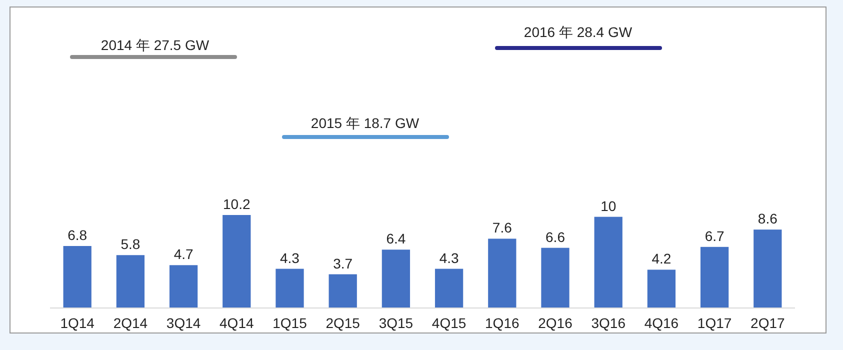 This screenshot has height=350, width=843. What do you see at coordinates (365, 123) in the screenshot?
I see `text: 2015 年 18.7 GW` at bounding box center [365, 123].